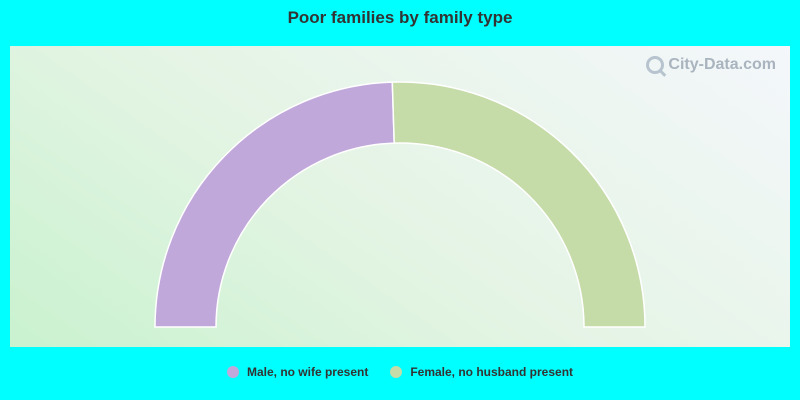 The image size is (800, 400). What do you see at coordinates (492, 372) in the screenshot?
I see `legend-label-female: Female, no husband present` at bounding box center [492, 372].